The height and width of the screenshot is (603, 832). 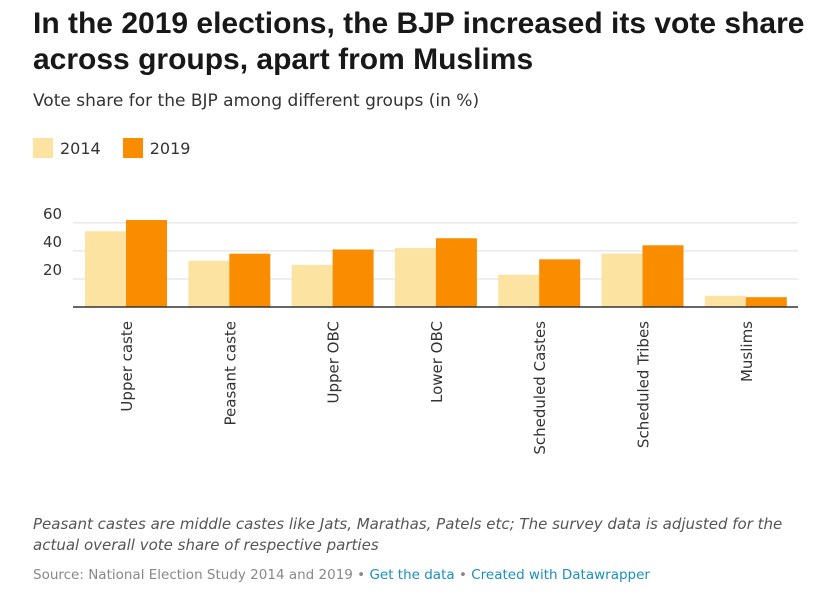 I want to click on y-tick-label: 60, so click(x=52, y=214).